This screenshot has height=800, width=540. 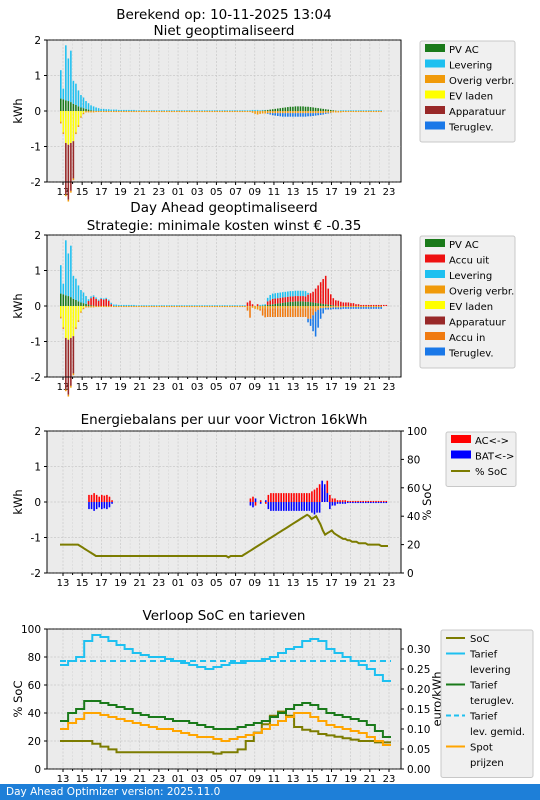 What do you see at coordinates (34, 742) in the screenshot?
I see `y-tick-label: 20` at bounding box center [34, 742].